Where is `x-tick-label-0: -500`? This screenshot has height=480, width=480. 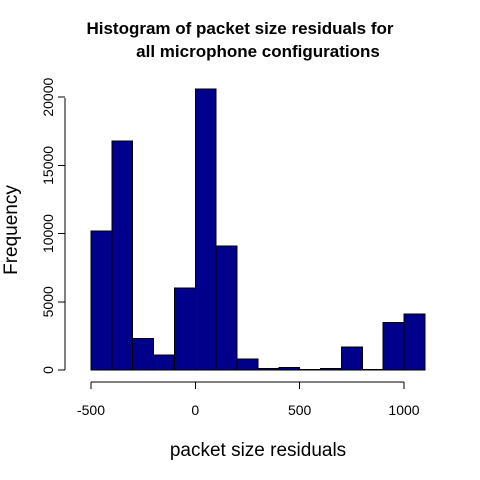
x-tick-label-0: -500 is located at coordinates (91, 410).